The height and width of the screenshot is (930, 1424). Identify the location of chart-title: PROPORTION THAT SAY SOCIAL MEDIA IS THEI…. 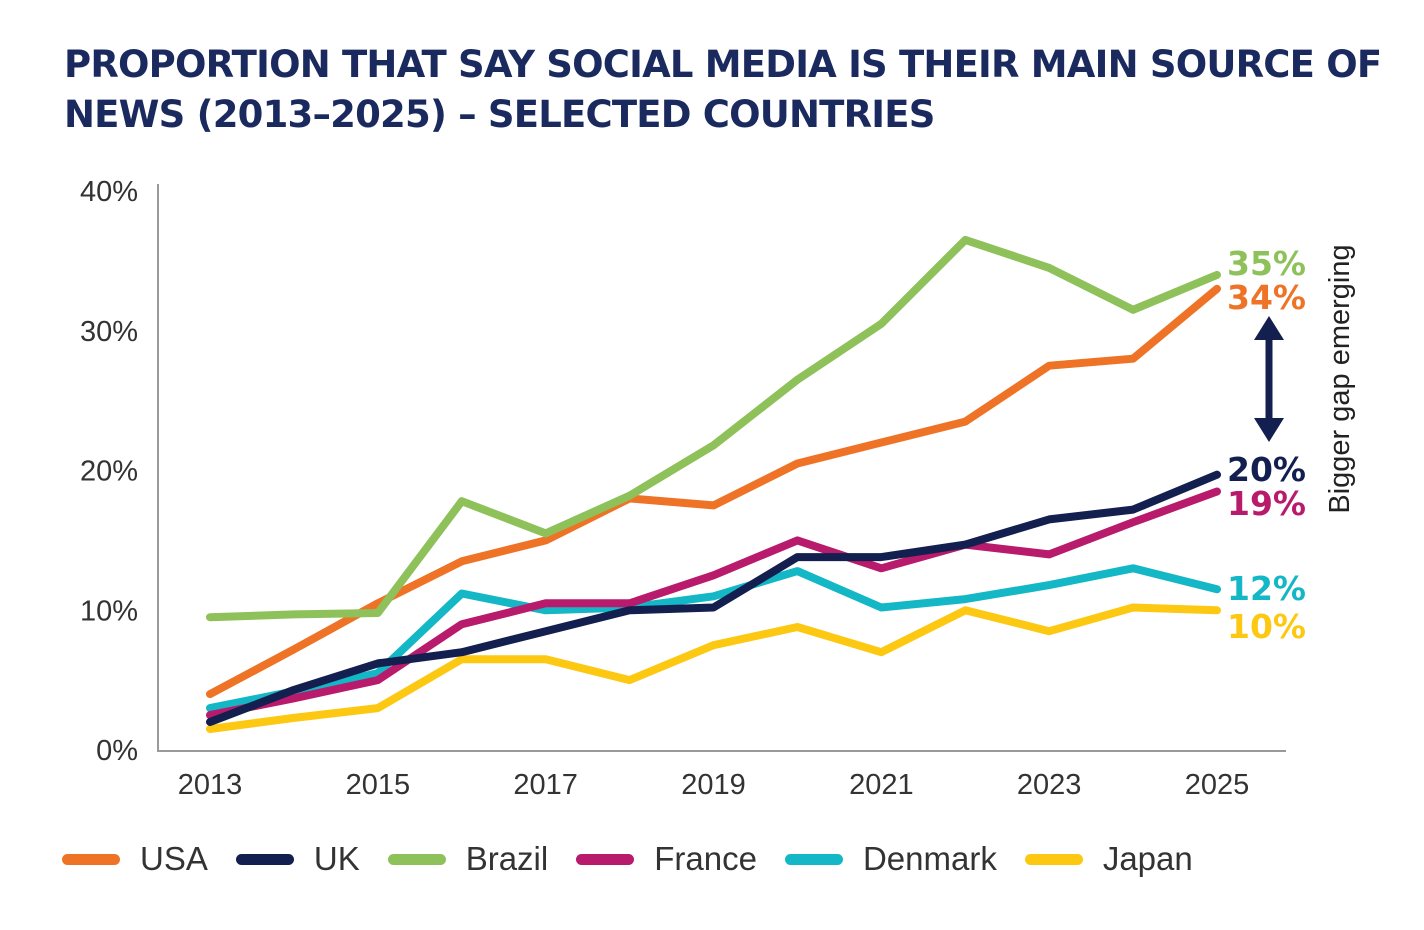
(723, 89).